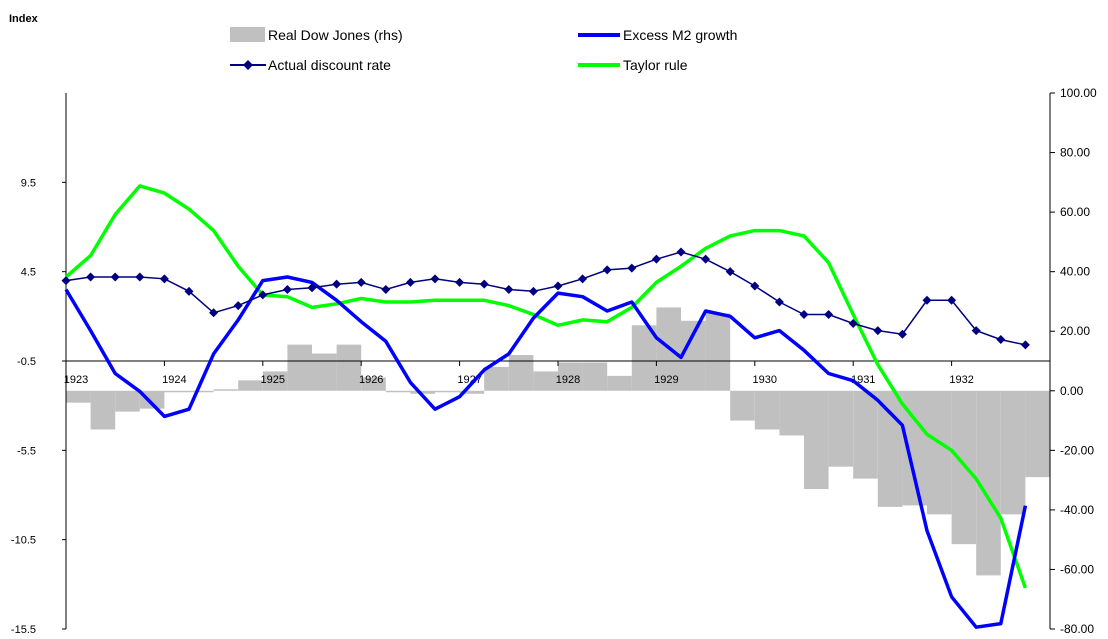 Image resolution: width=1108 pixels, height=639 pixels. I want to click on x-tick-label: 1924, so click(174, 380).